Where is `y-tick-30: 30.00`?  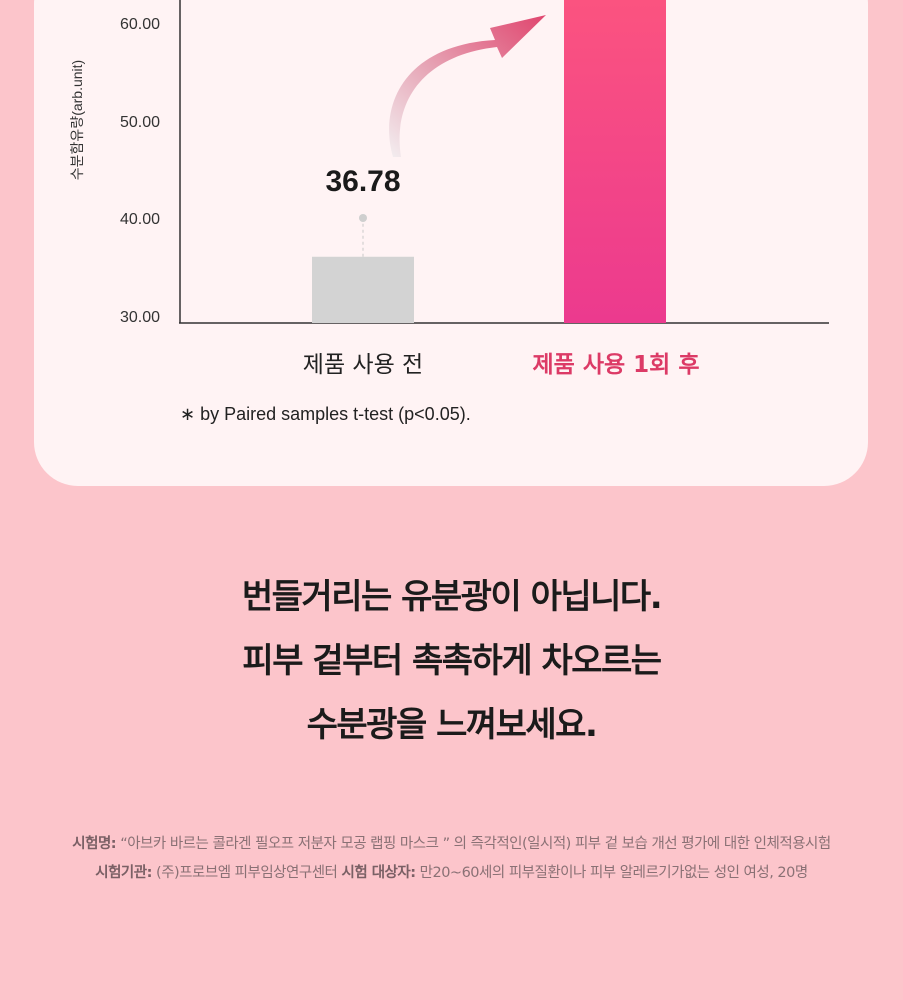
y-tick-30: 30.00 is located at coordinates (139, 317).